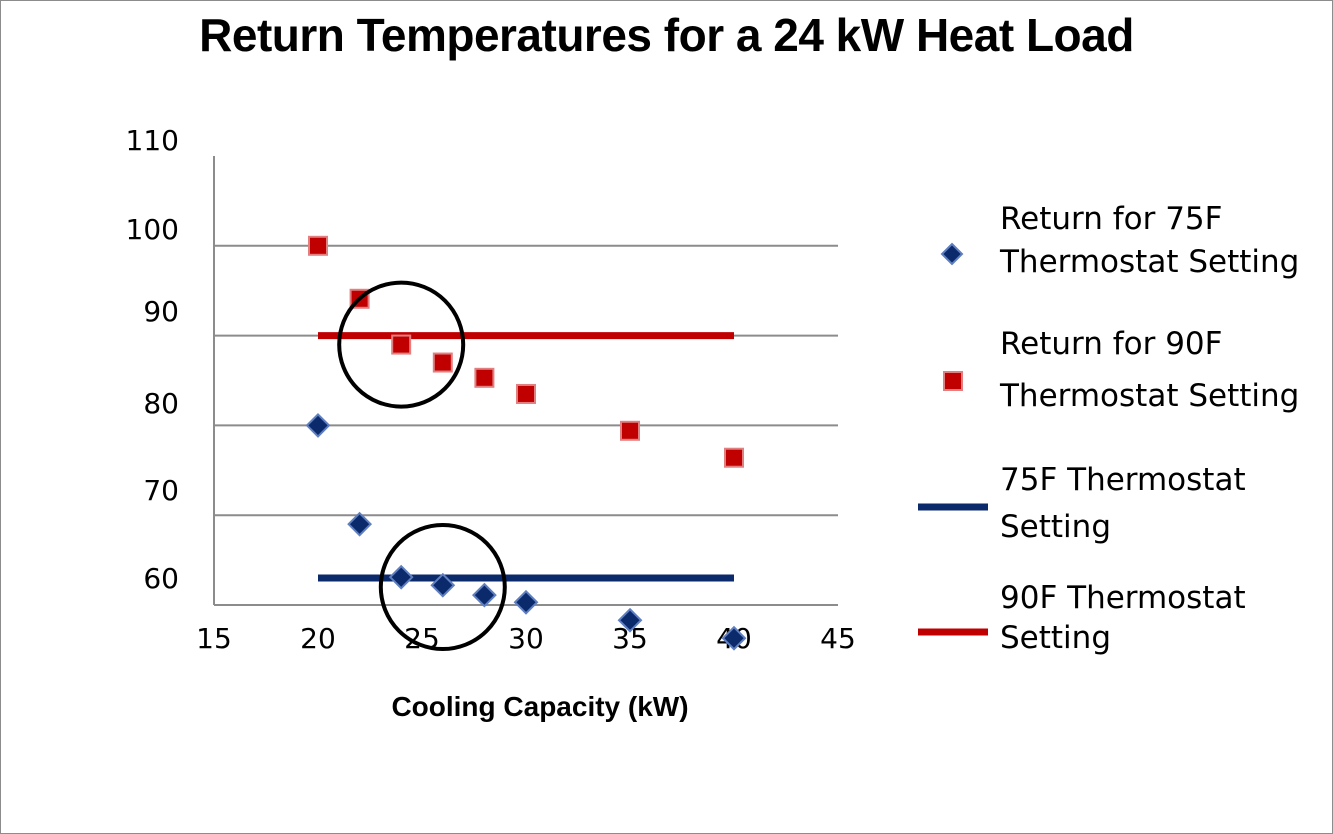 The height and width of the screenshot is (834, 1333). Describe the element at coordinates (838, 638) in the screenshot. I see `x-tick-label: 45` at that location.